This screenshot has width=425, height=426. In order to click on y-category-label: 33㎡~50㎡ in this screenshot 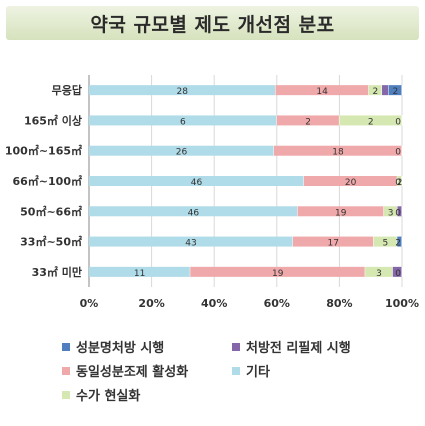, I will do `click(51, 242)`.